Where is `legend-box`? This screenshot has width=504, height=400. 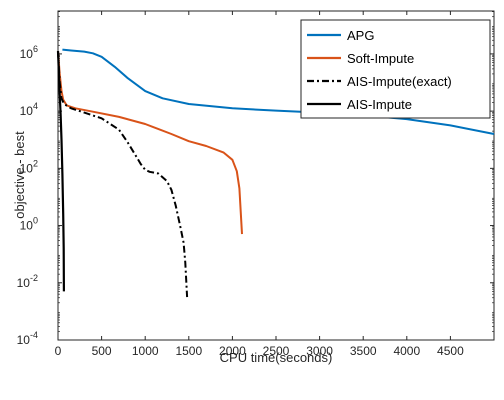
legend-box is located at coordinates (395, 69).